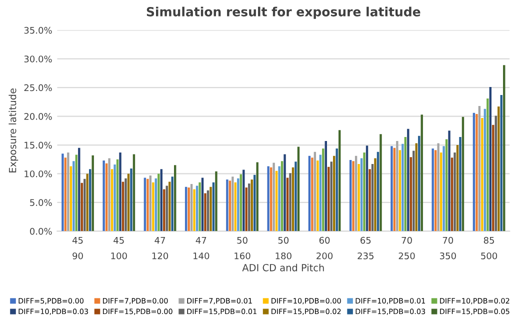 The height and width of the screenshot is (335, 520). What do you see at coordinates (283, 268) in the screenshot?
I see `x-axis-title: ADI CD and Pitch` at bounding box center [283, 268].